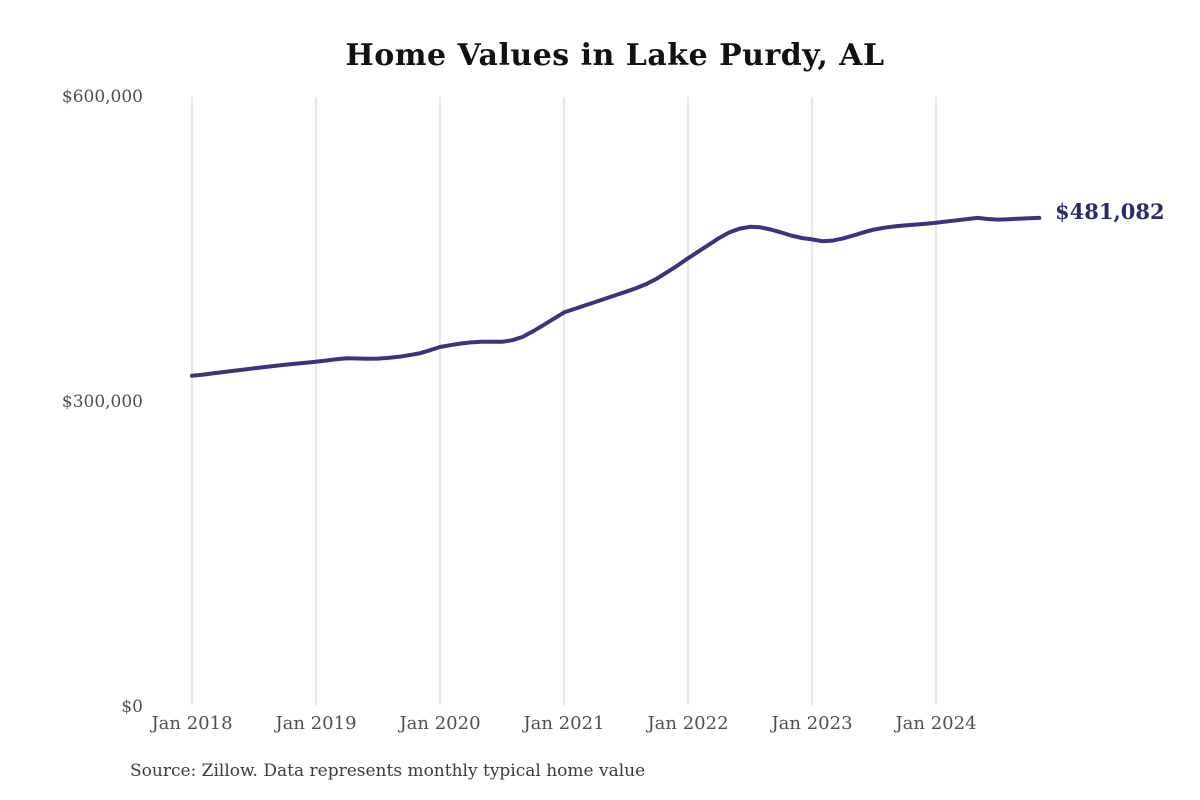 This screenshot has width=1200, height=800. What do you see at coordinates (440, 723) in the screenshot?
I see `x-tick-label: Jan 2020` at bounding box center [440, 723].